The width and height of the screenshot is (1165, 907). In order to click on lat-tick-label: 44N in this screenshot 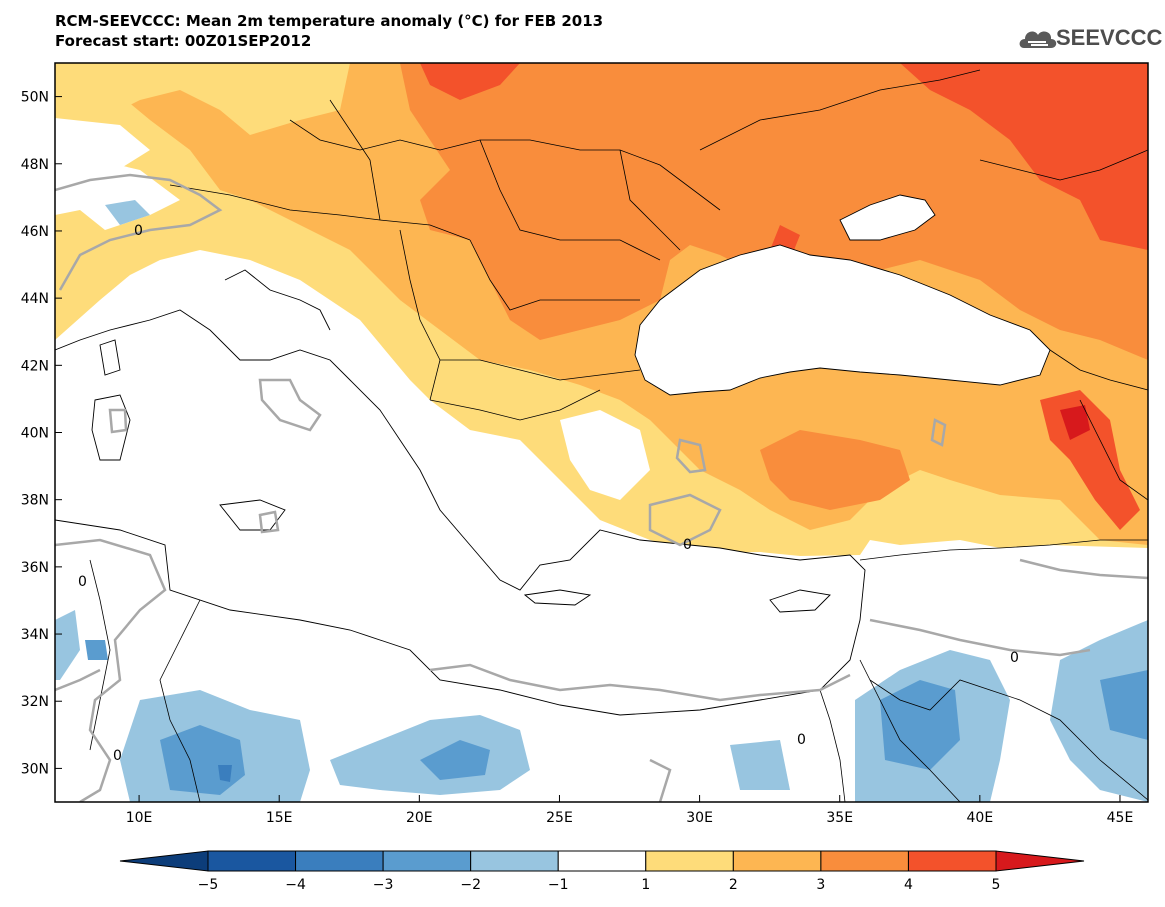, I will do `click(35, 299)`.